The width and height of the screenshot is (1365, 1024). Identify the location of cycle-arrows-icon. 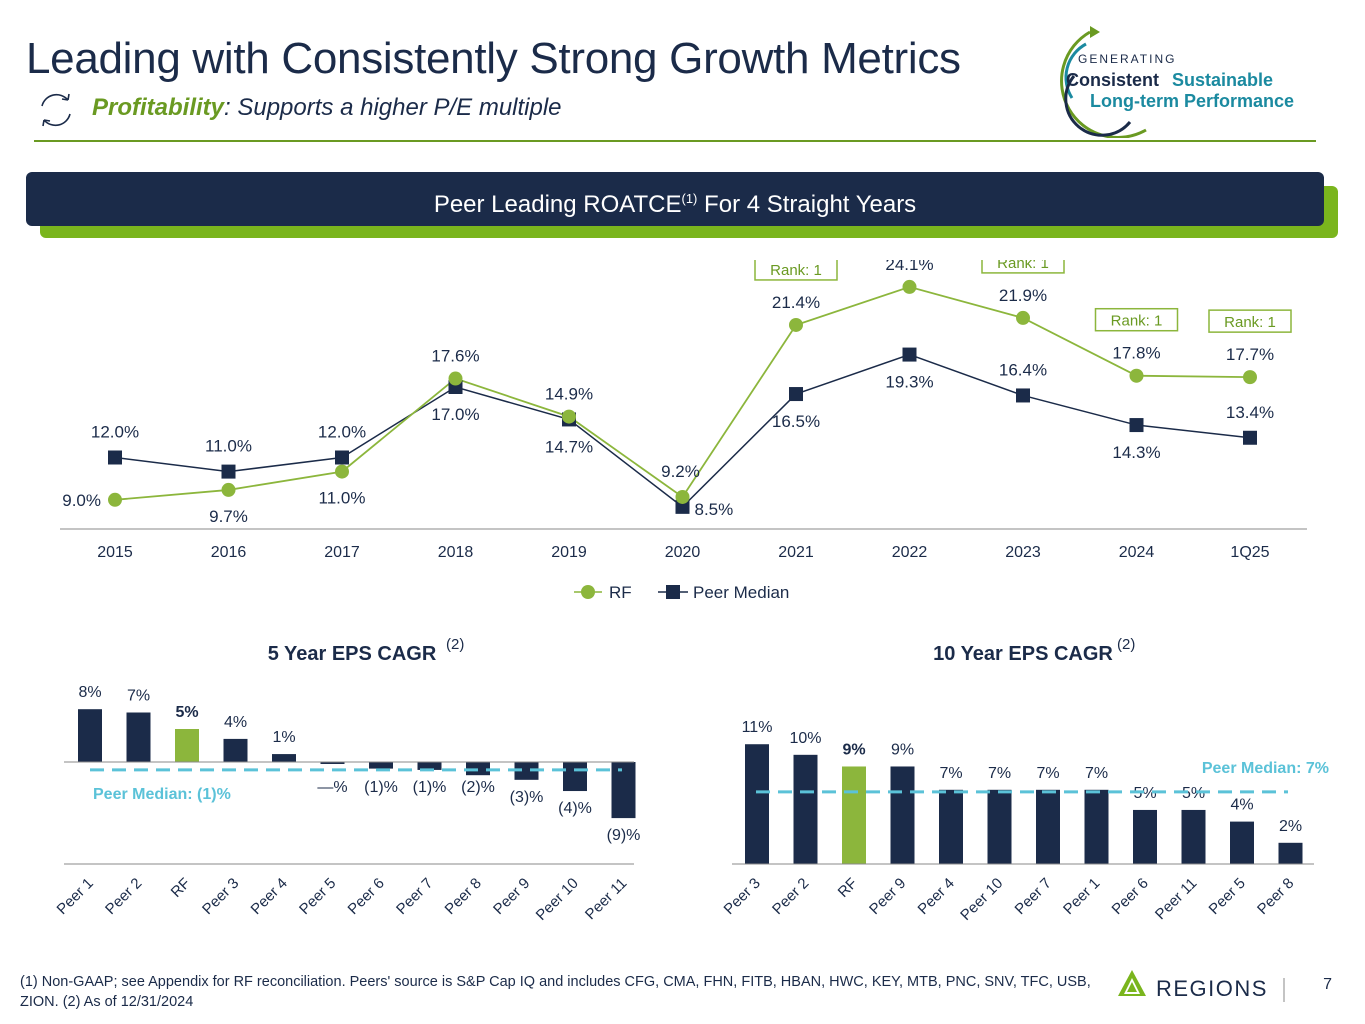
(56, 110).